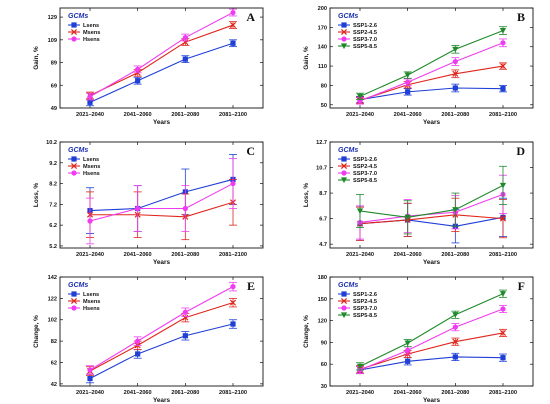 The height and width of the screenshot is (404, 550). Describe the element at coordinates (365, 302) in the screenshot. I see `legend-entry: SSP2-4.5` at that location.